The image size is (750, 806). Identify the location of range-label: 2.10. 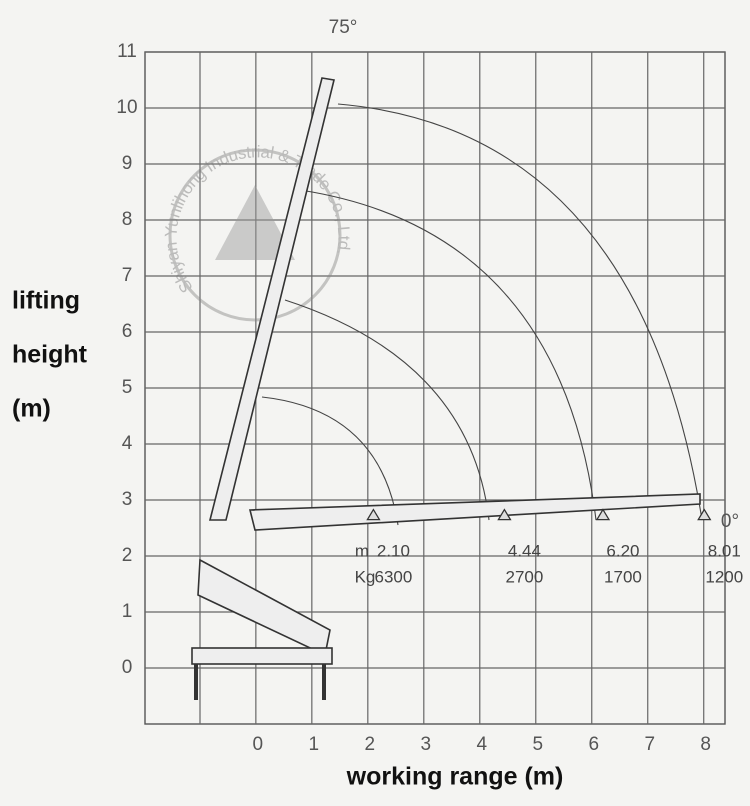
(393, 550).